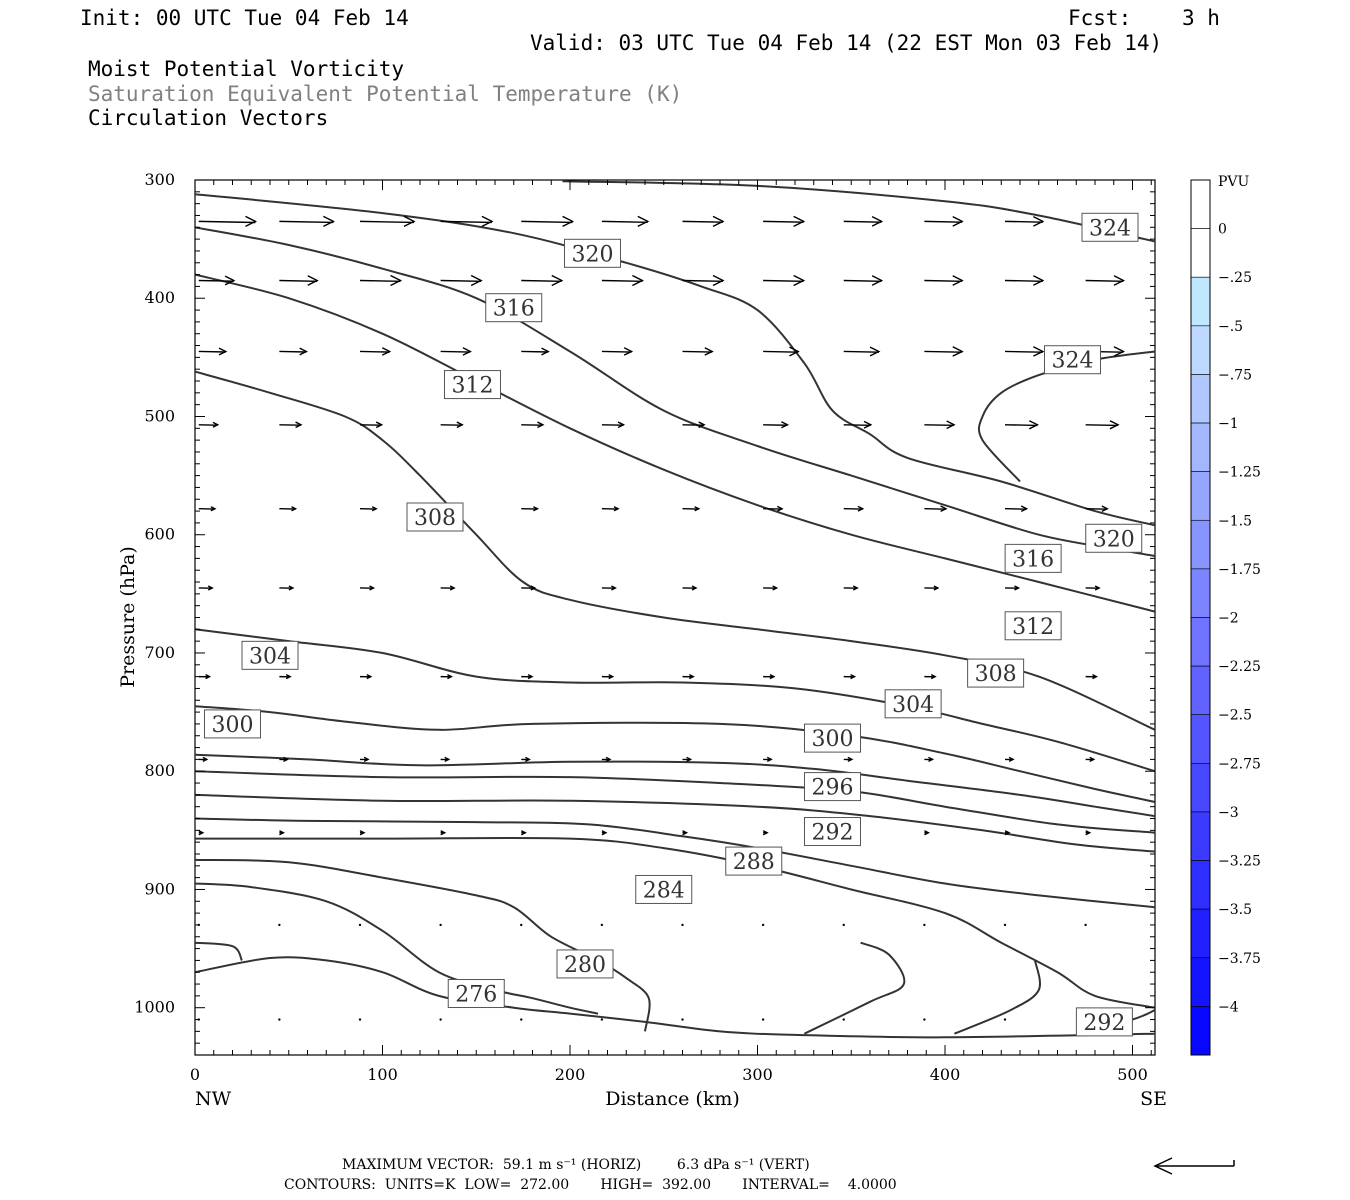  I want to click on contour-label: 316, so click(1033, 558).